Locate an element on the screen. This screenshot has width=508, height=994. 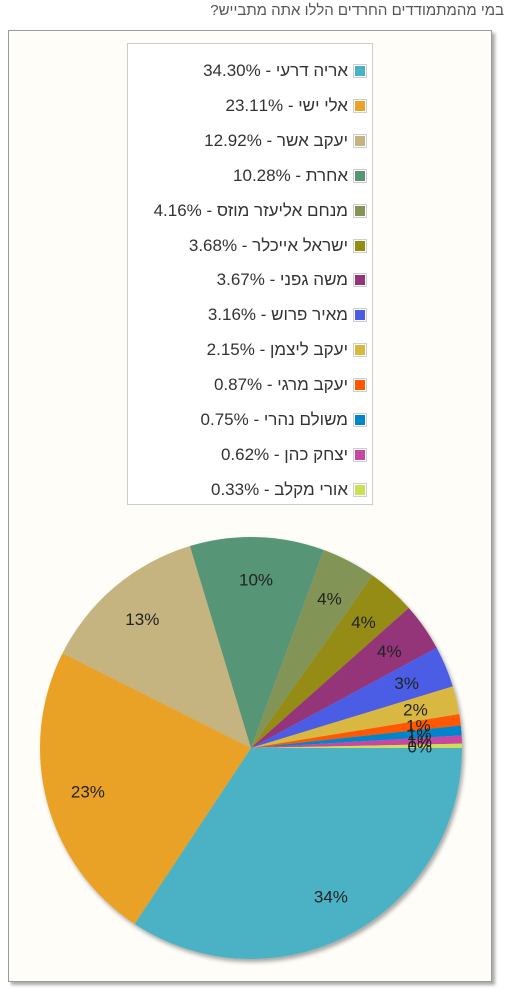
legend-item: יצחק כהן - 0.62% is located at coordinates (293, 454).